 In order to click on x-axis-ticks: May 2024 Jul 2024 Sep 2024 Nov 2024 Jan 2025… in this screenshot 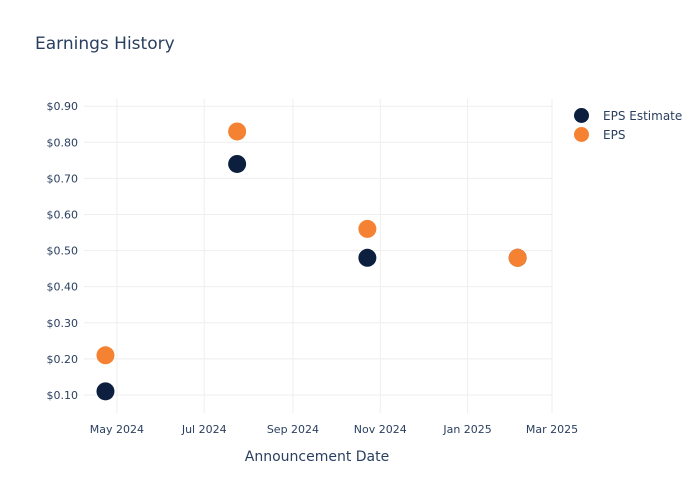, I will do `click(334, 429)`.